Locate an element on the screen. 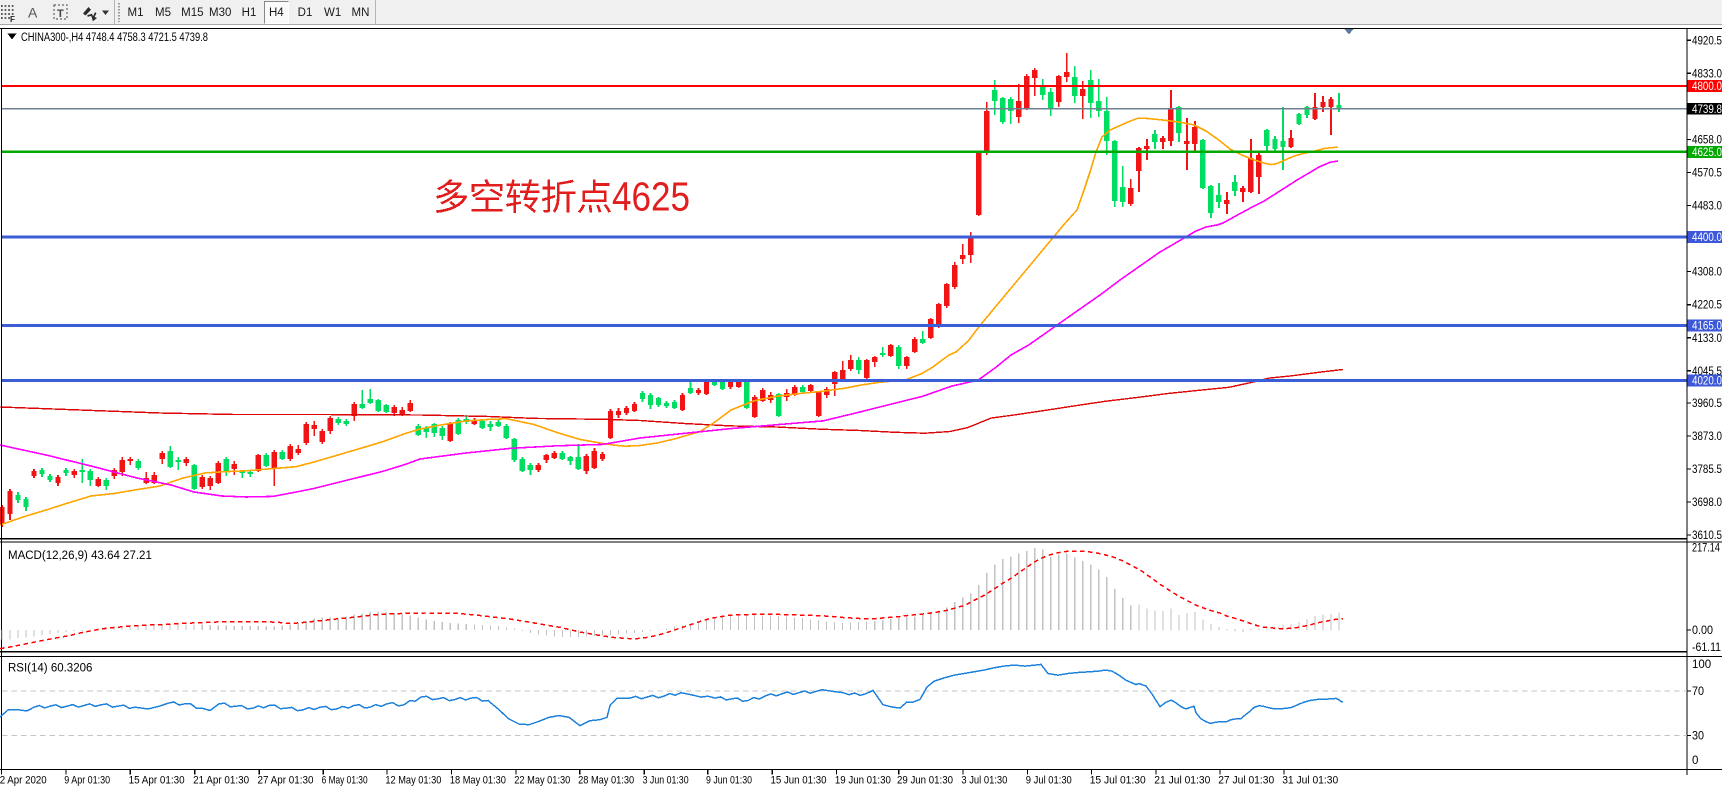 The width and height of the screenshot is (1722, 789). svg-text: 4133.0 is located at coordinates (1707, 339).